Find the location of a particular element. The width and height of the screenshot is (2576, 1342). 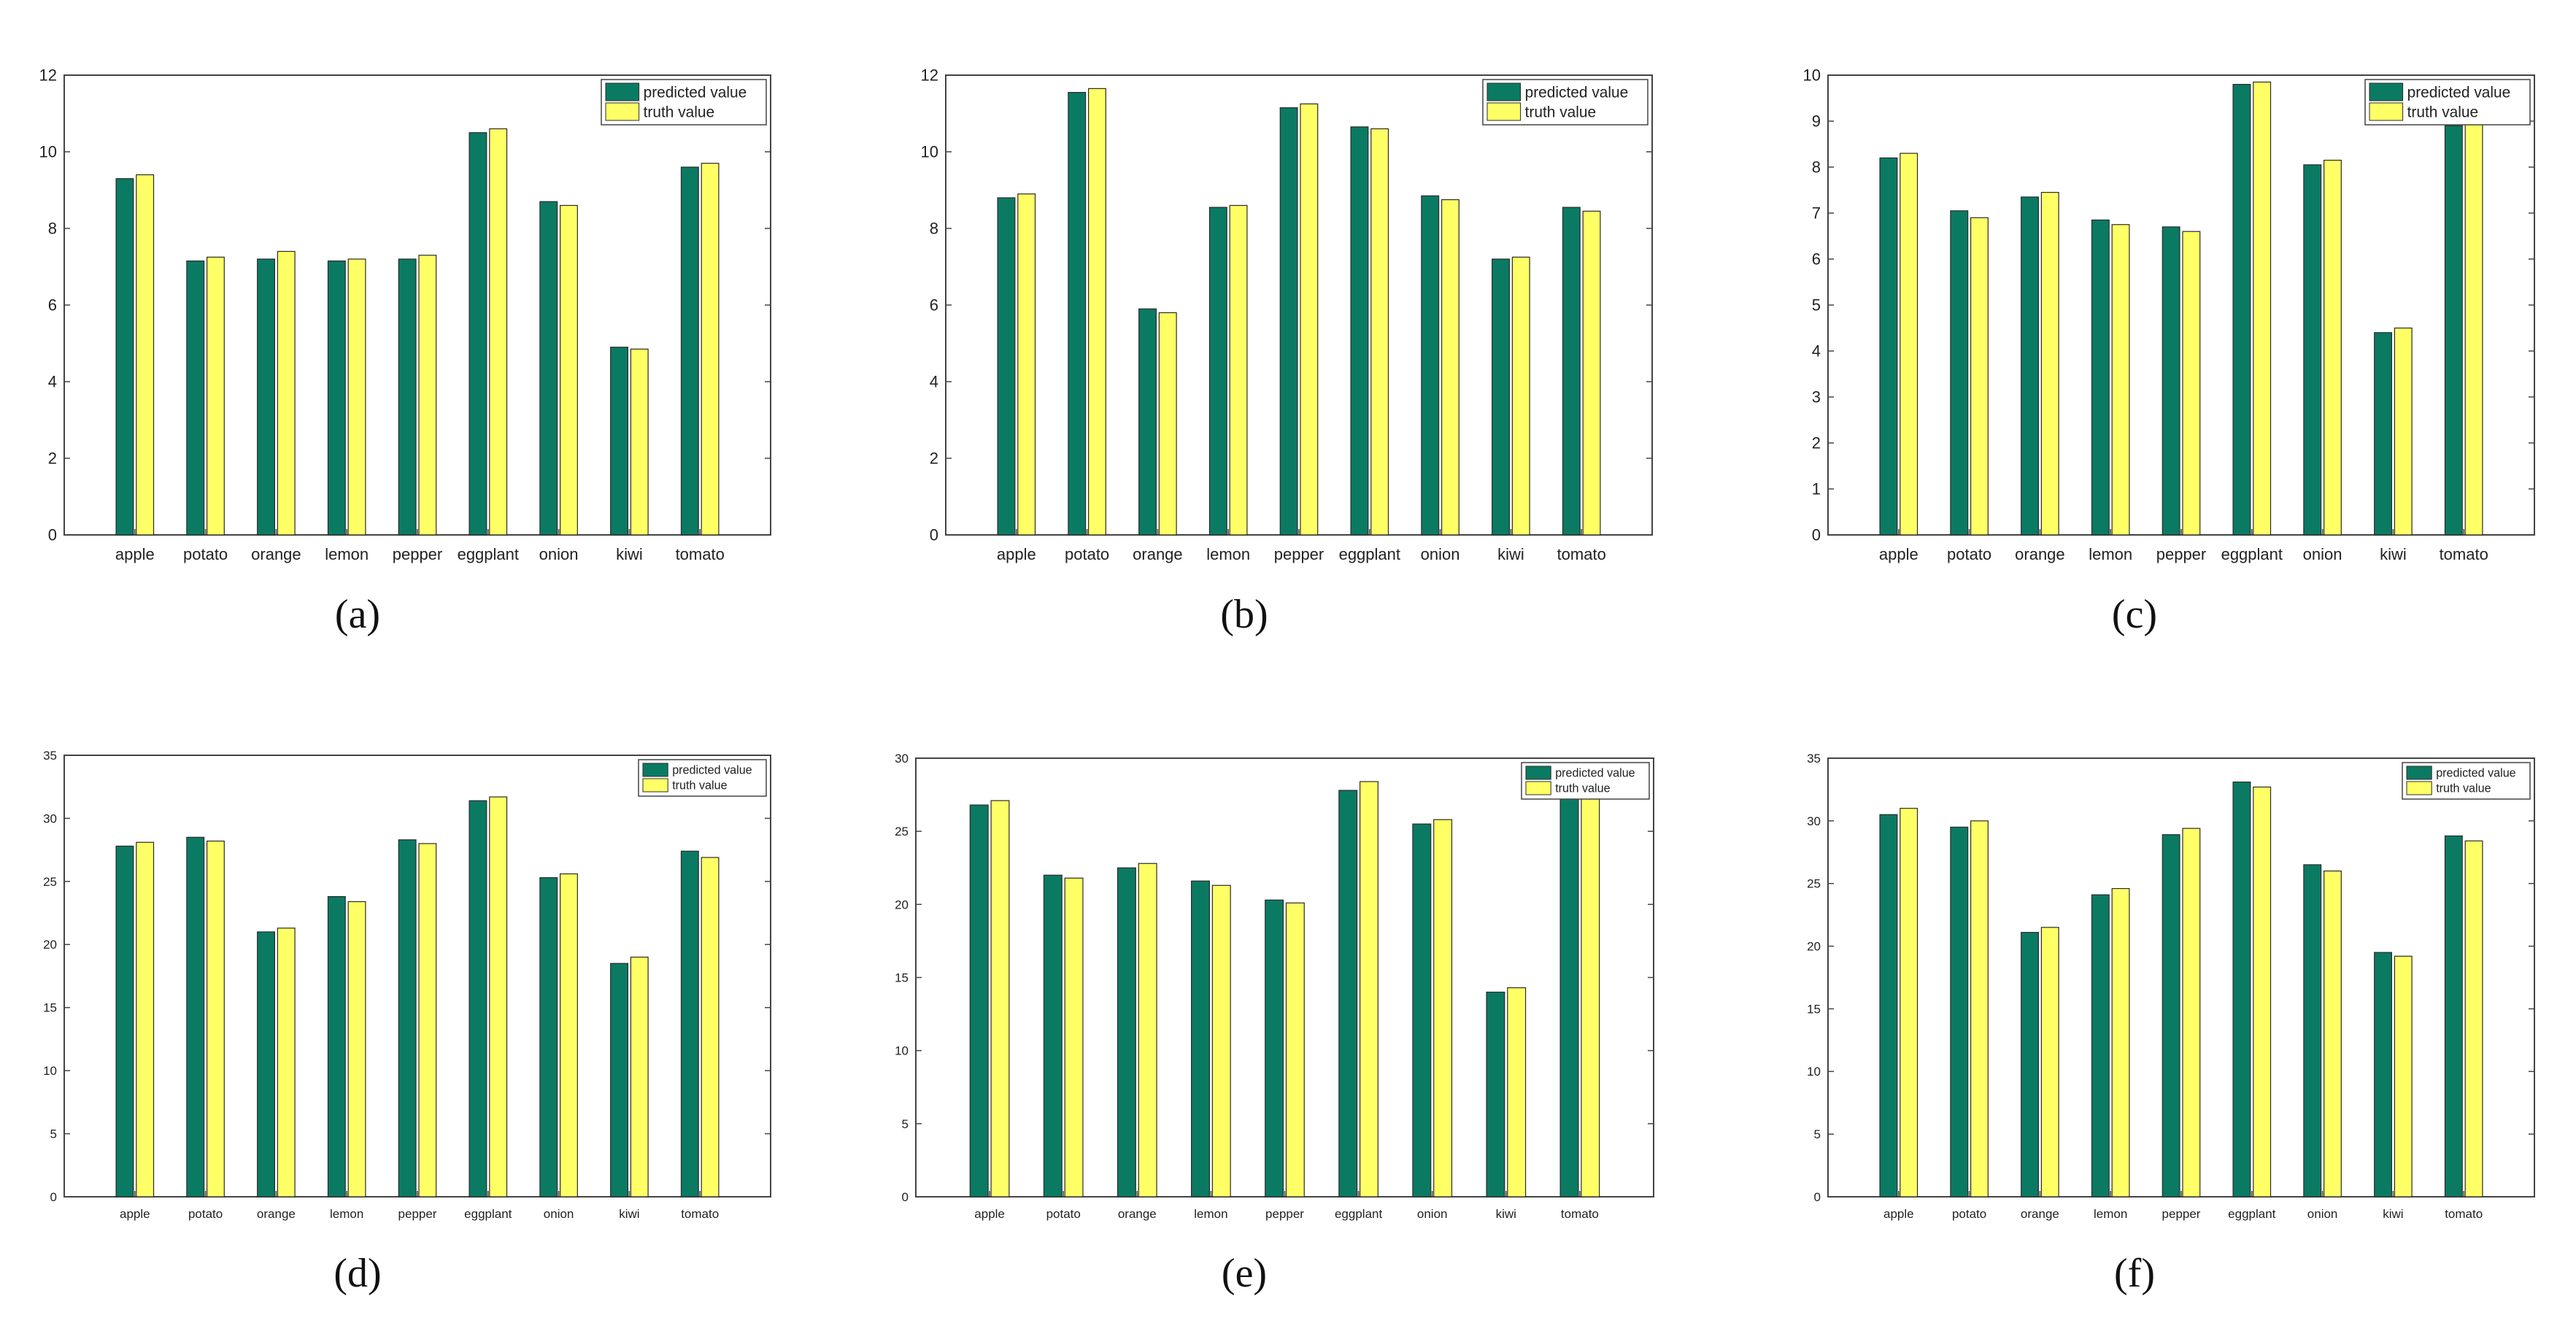

x-tick-label: tomato is located at coordinates (2464, 554).